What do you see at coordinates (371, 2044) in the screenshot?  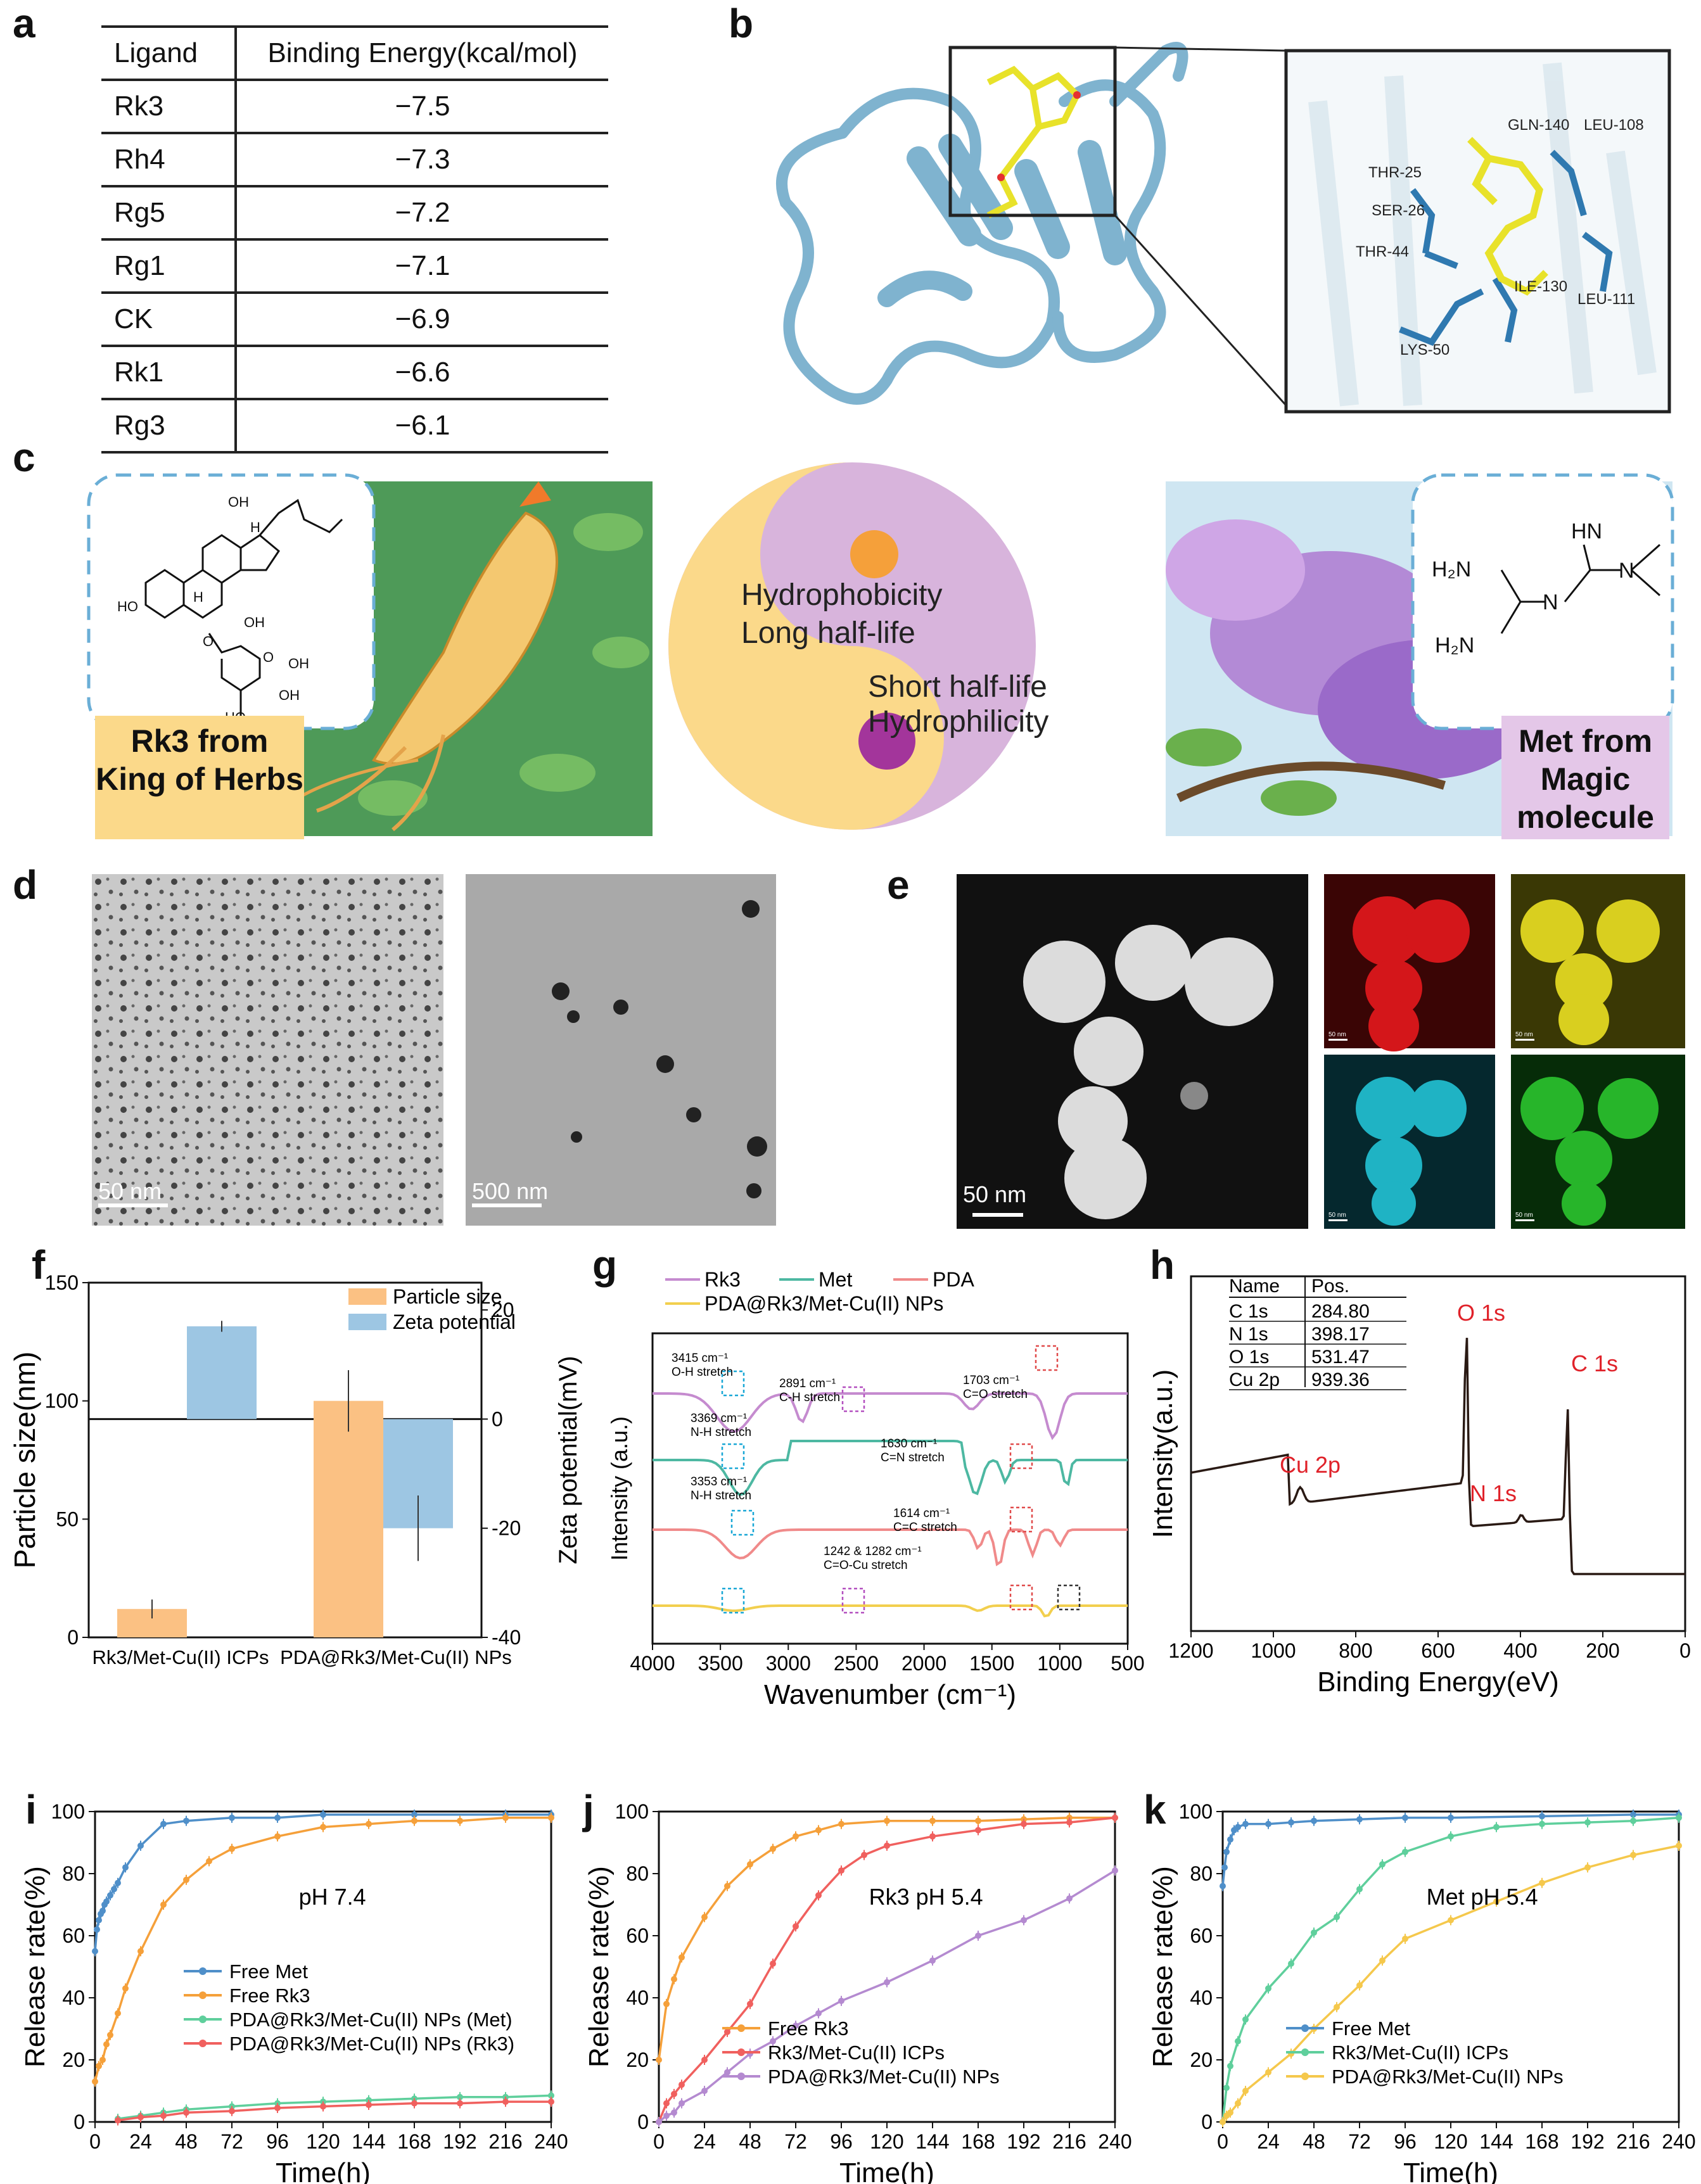 I see `legend-label: PDA@Rk3/Met-Cu(II) NPs (Rk3)` at bounding box center [371, 2044].